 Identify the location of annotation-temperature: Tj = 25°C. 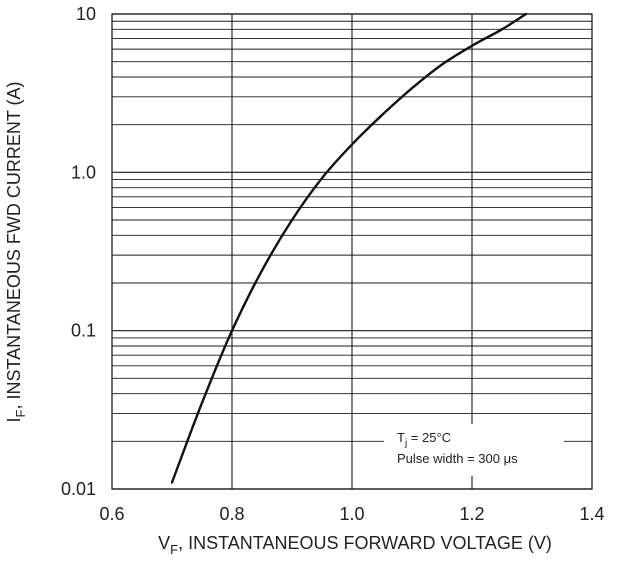
(424, 439).